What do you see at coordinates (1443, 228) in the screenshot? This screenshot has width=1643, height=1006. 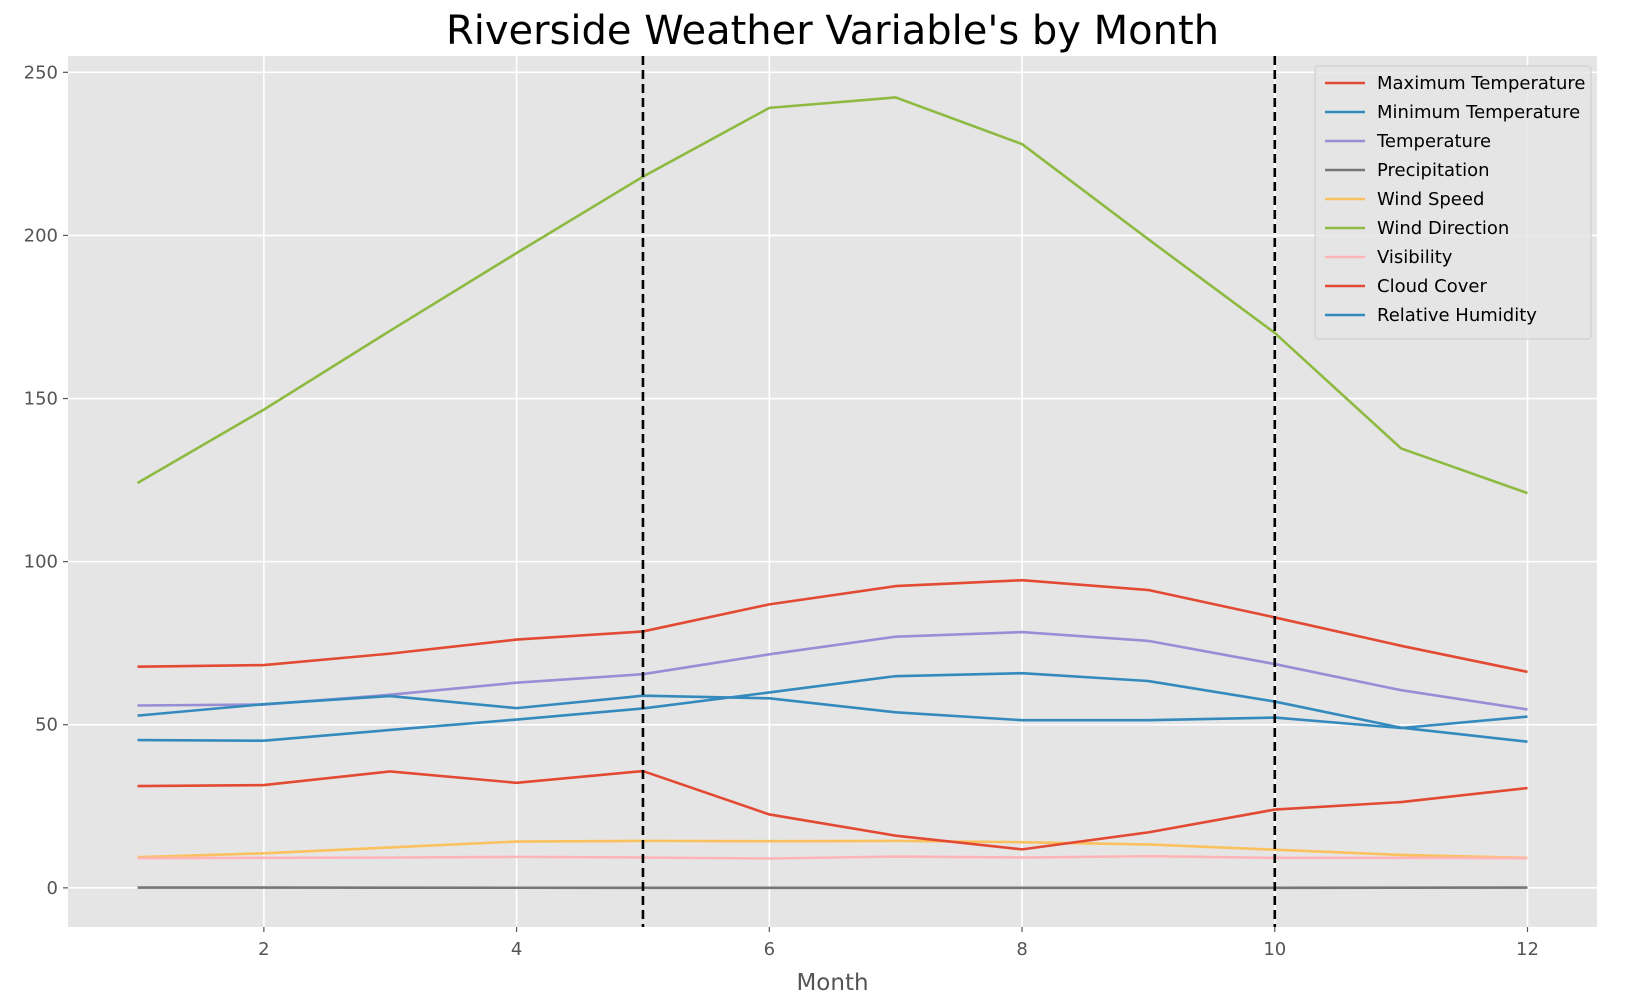 I see `legend-label: Wind Direction` at bounding box center [1443, 228].